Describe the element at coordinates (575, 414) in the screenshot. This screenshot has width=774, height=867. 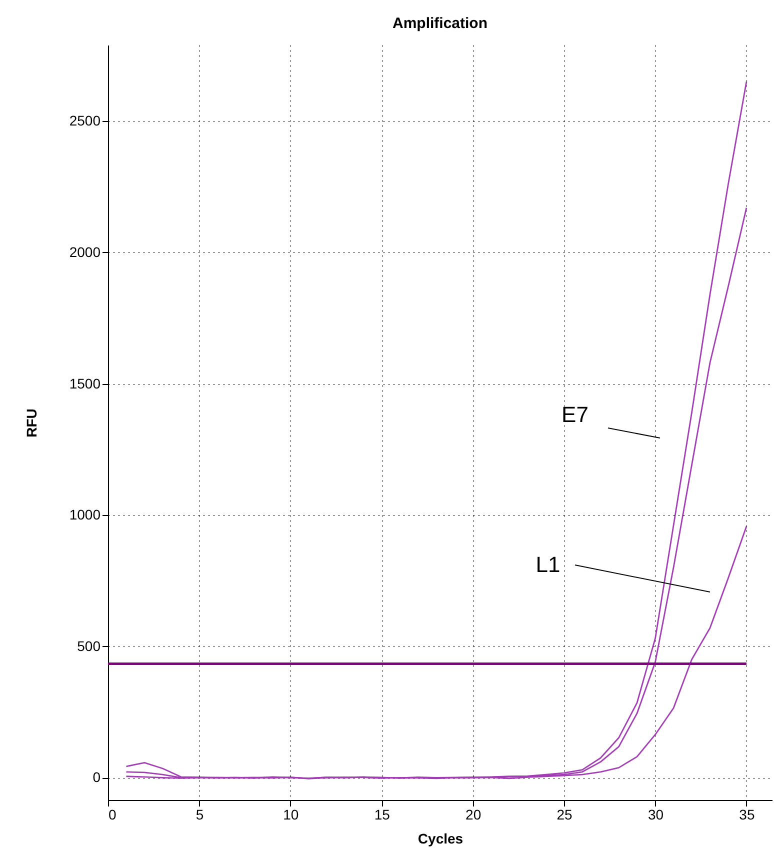
I see `annotation: E7` at that location.